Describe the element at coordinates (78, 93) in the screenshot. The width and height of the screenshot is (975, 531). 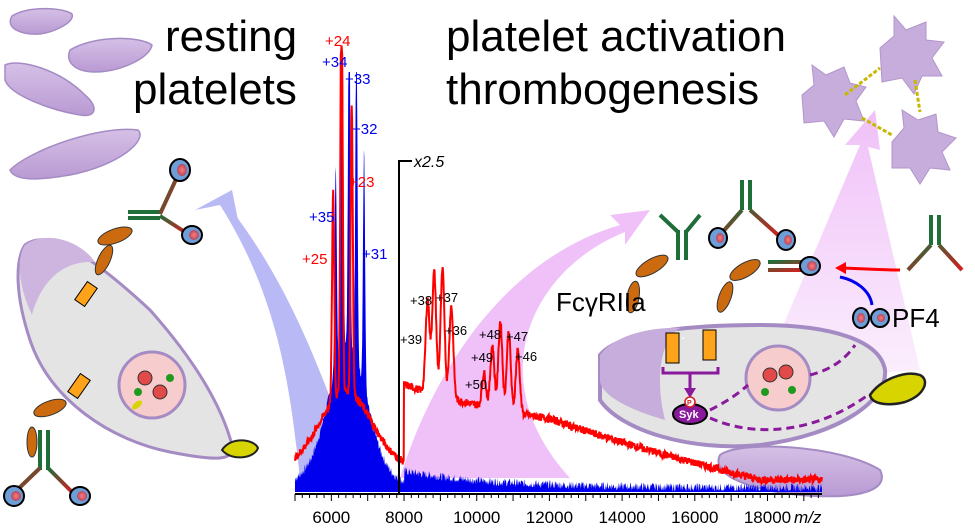
I see `resting-platelets` at that location.